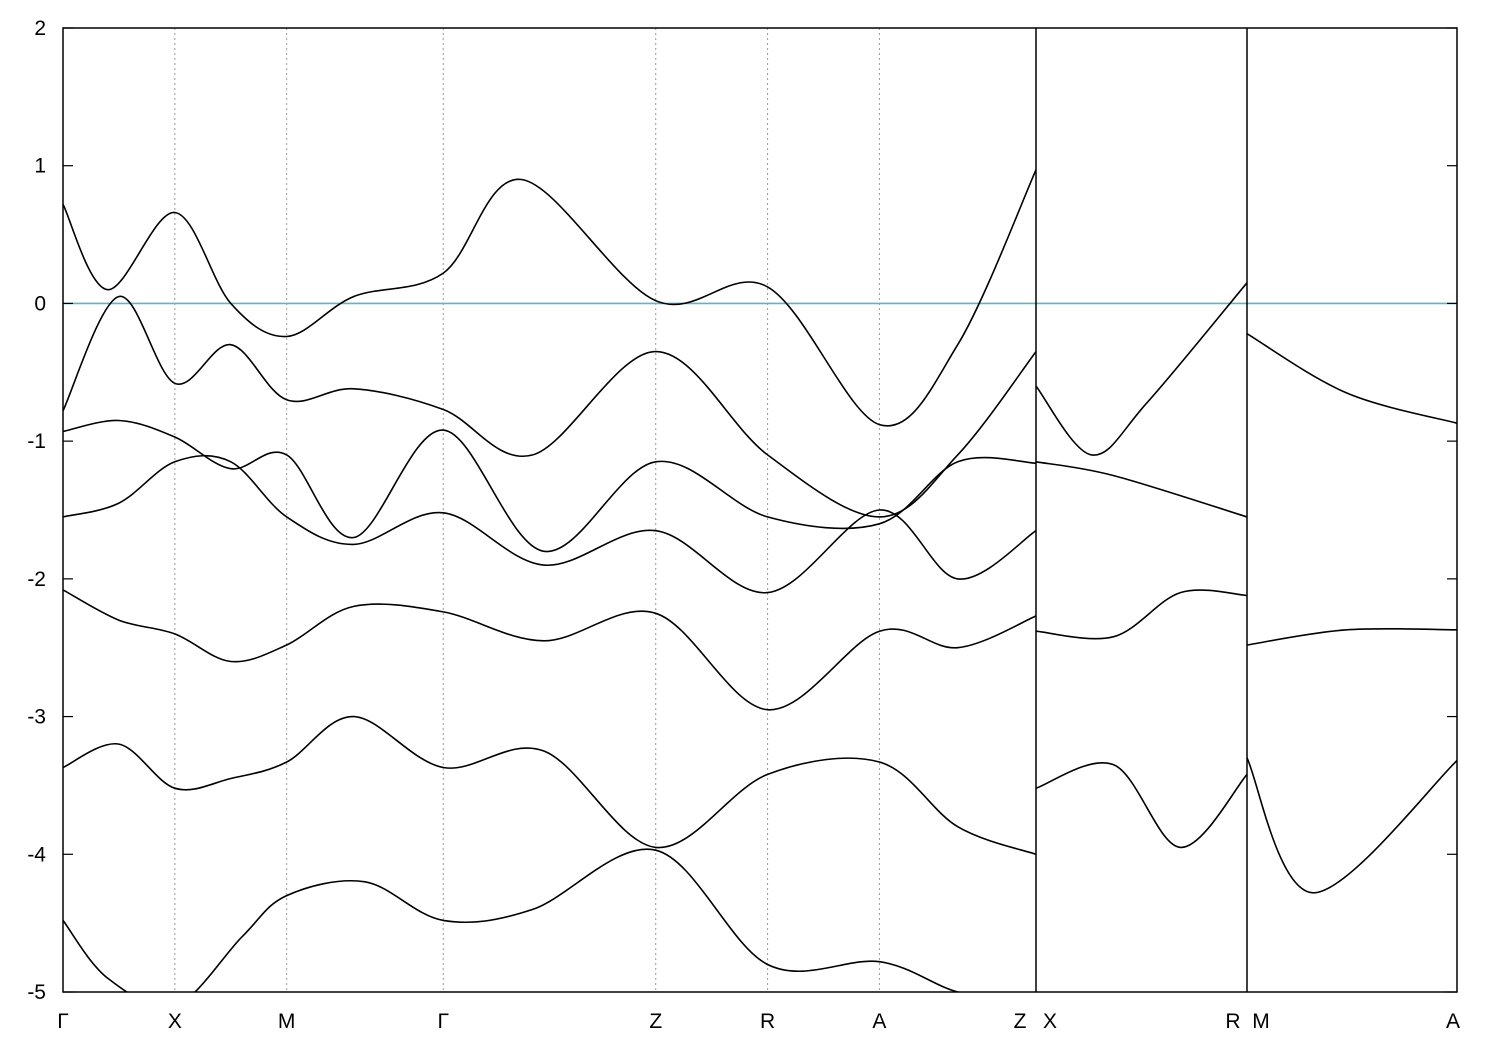 This screenshot has height=1050, width=1500. Describe the element at coordinates (36, 854) in the screenshot. I see `y-tick-label: -4` at that location.